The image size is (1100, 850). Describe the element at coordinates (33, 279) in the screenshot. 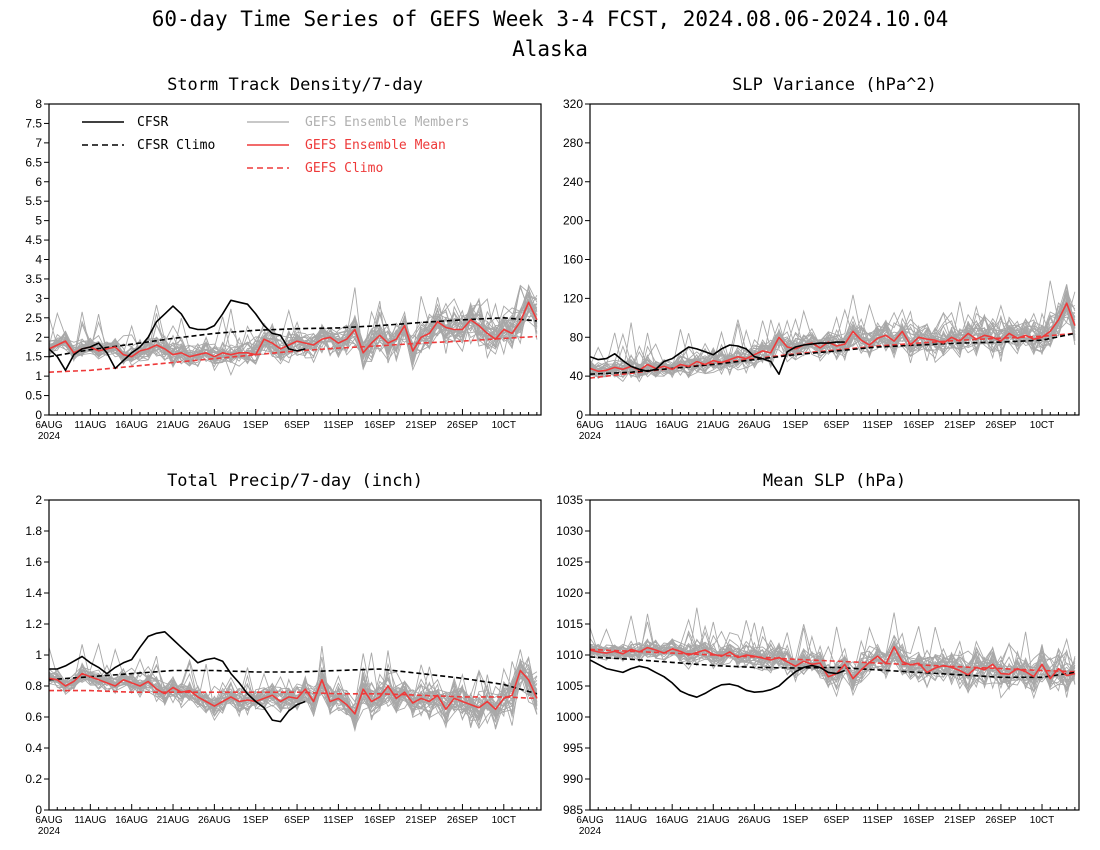

I see `y-tick-label: 3.5` at that location.